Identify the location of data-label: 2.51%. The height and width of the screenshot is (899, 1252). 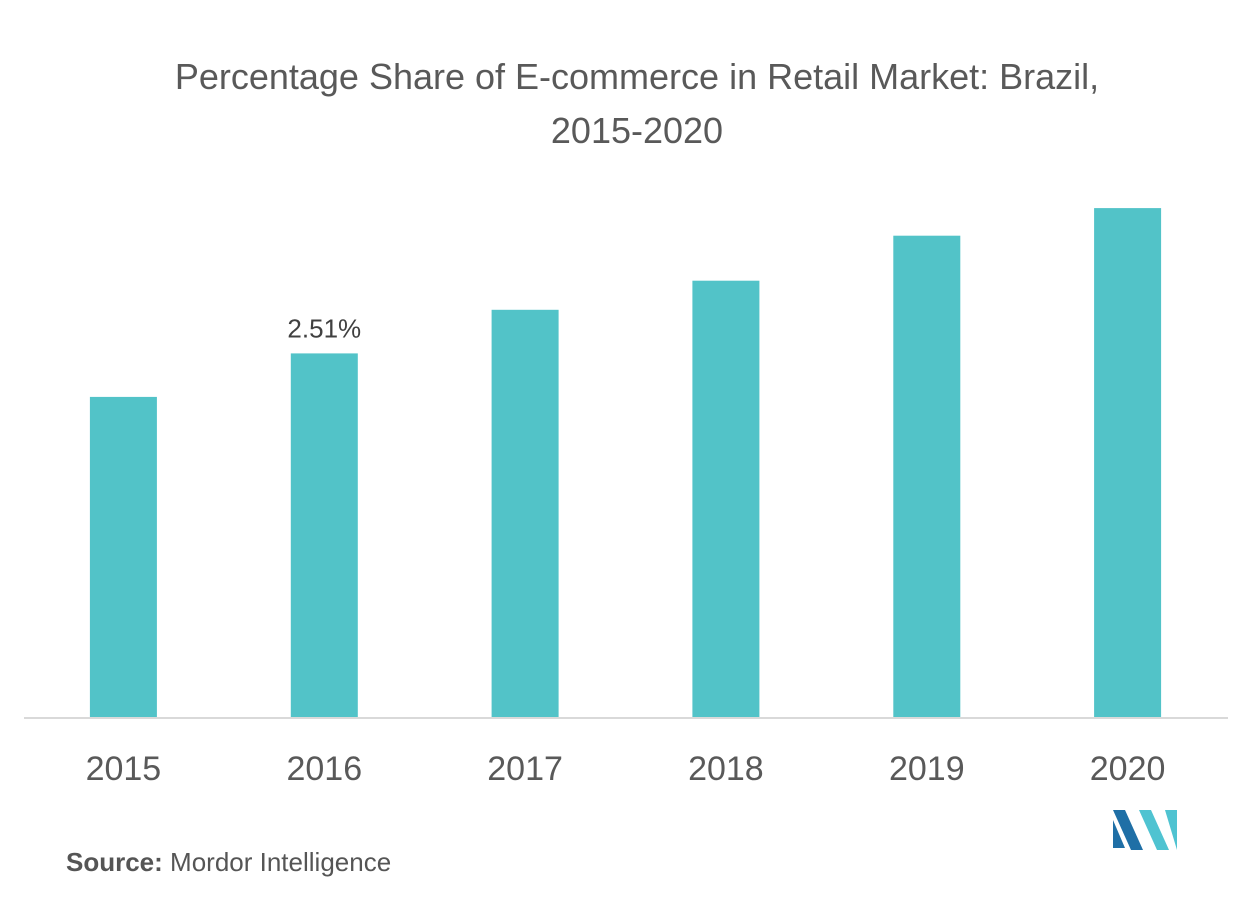
(324, 328).